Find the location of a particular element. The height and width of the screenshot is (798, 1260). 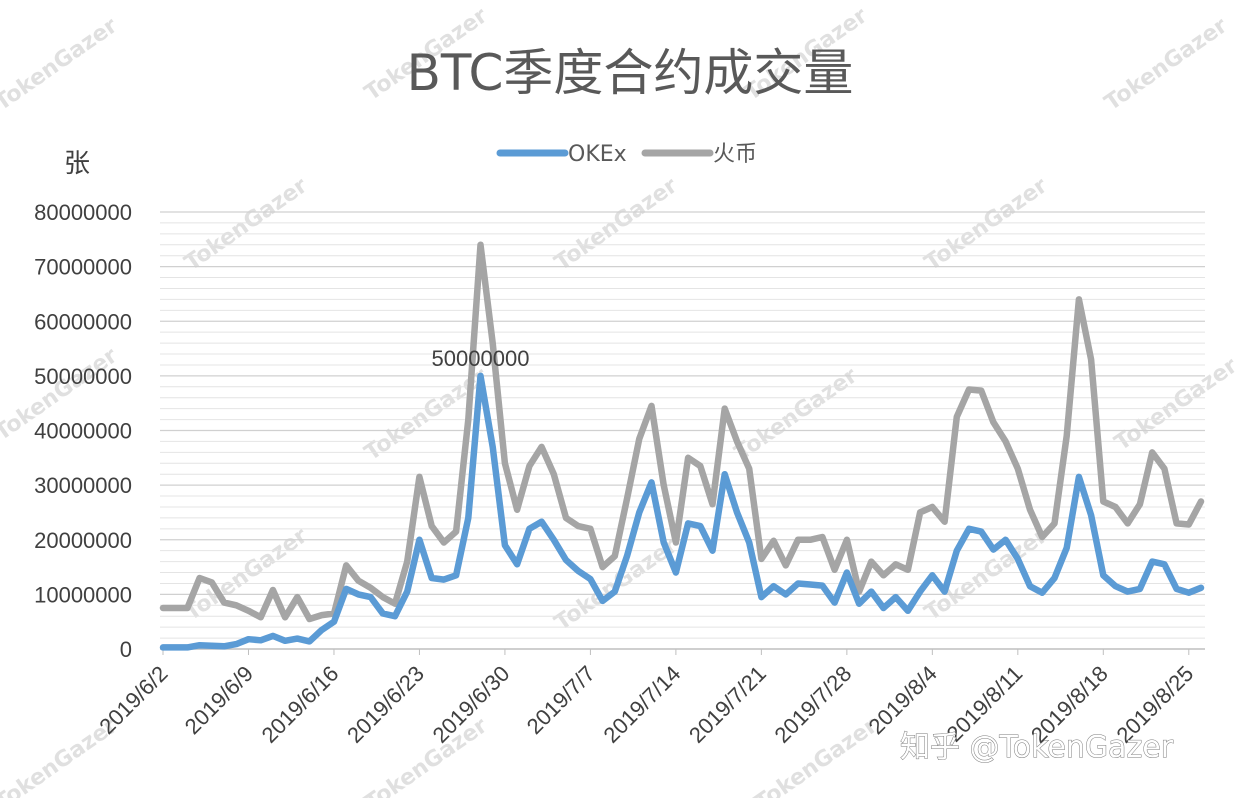

chart-title: BTC季度合约成交量 is located at coordinates (630, 73).